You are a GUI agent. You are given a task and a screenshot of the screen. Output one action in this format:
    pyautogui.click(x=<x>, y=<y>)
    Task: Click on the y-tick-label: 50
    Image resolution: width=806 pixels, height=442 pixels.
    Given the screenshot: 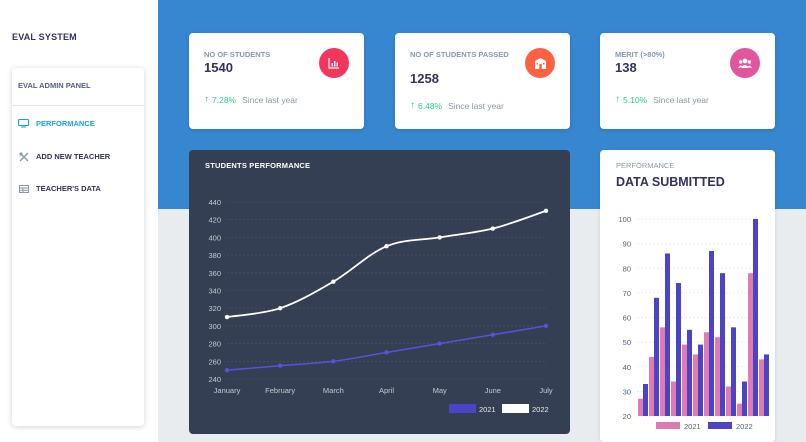 What is the action you would take?
    pyautogui.click(x=627, y=342)
    